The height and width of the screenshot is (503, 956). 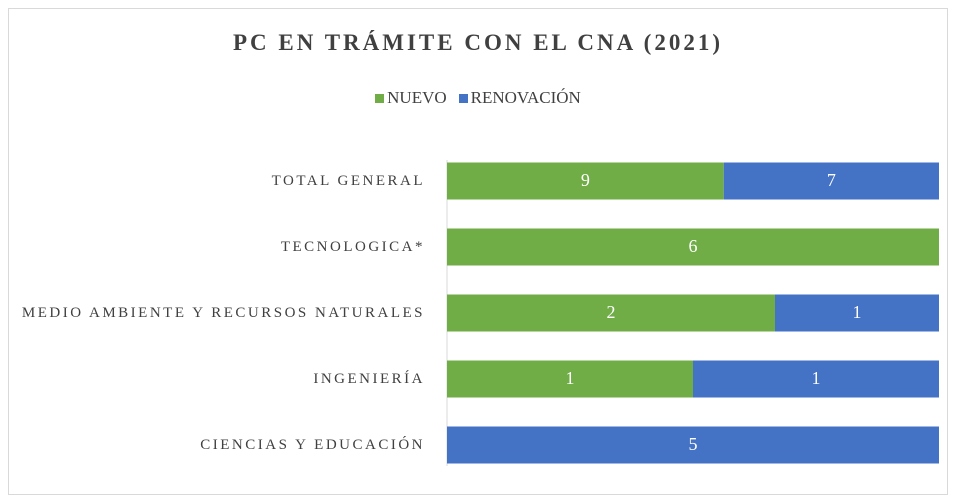 I want to click on legend: NUEVO RENOVACIÓN, so click(x=478, y=98).